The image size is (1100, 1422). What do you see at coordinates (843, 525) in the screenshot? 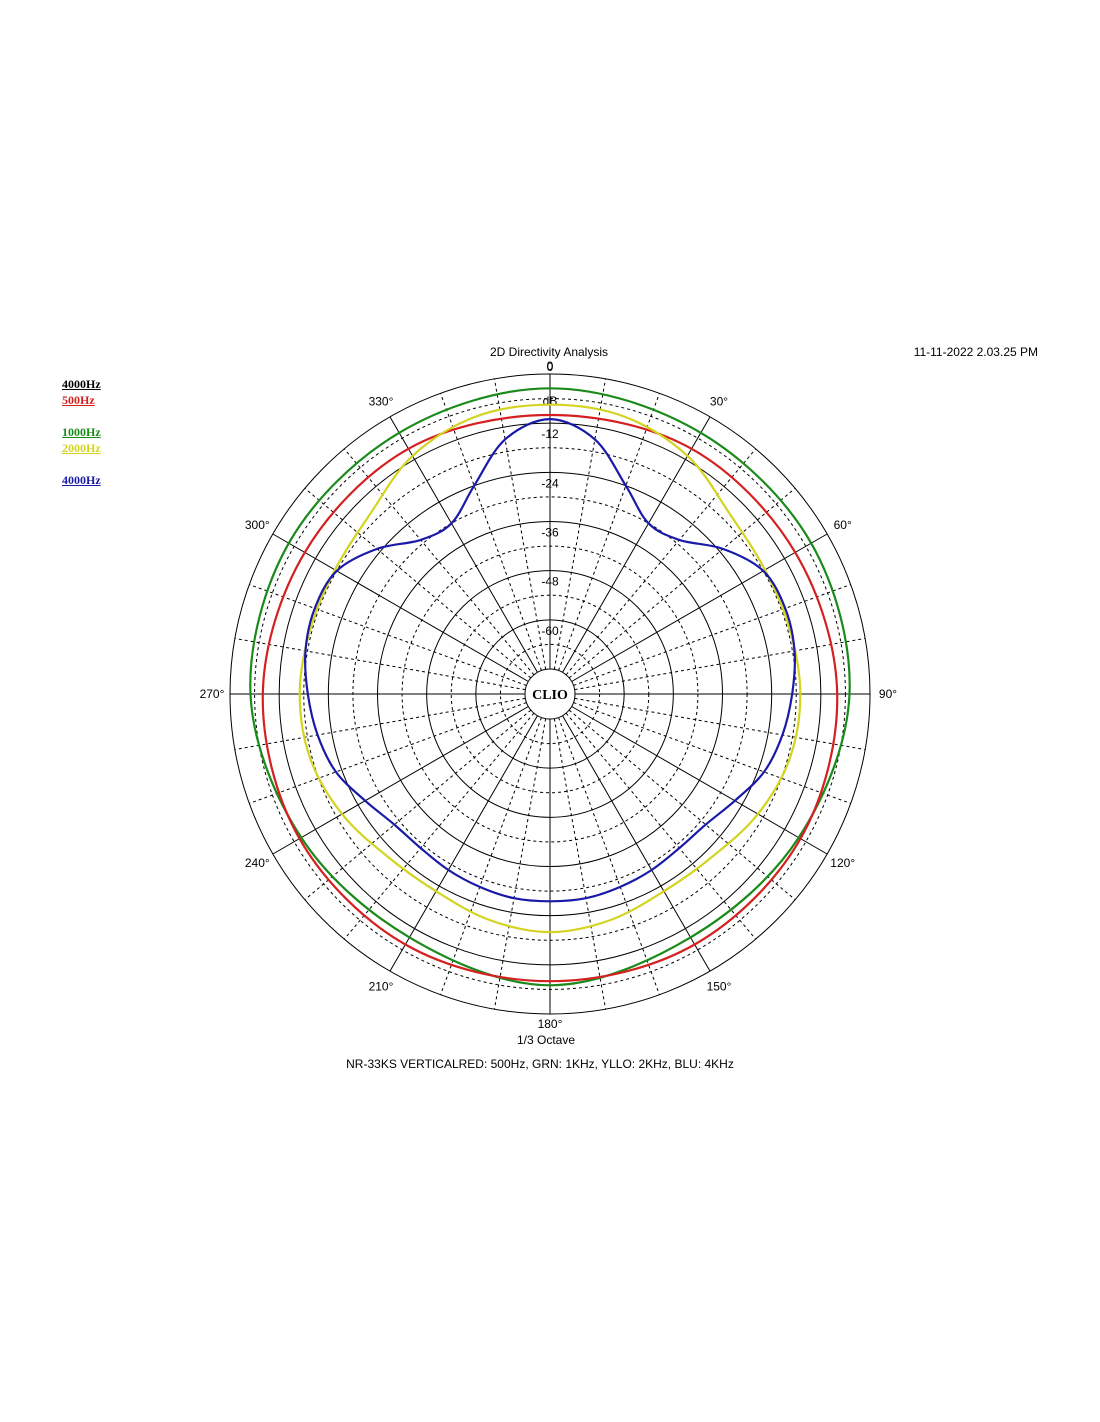
I see `angle-tick-label: 60°` at bounding box center [843, 525].